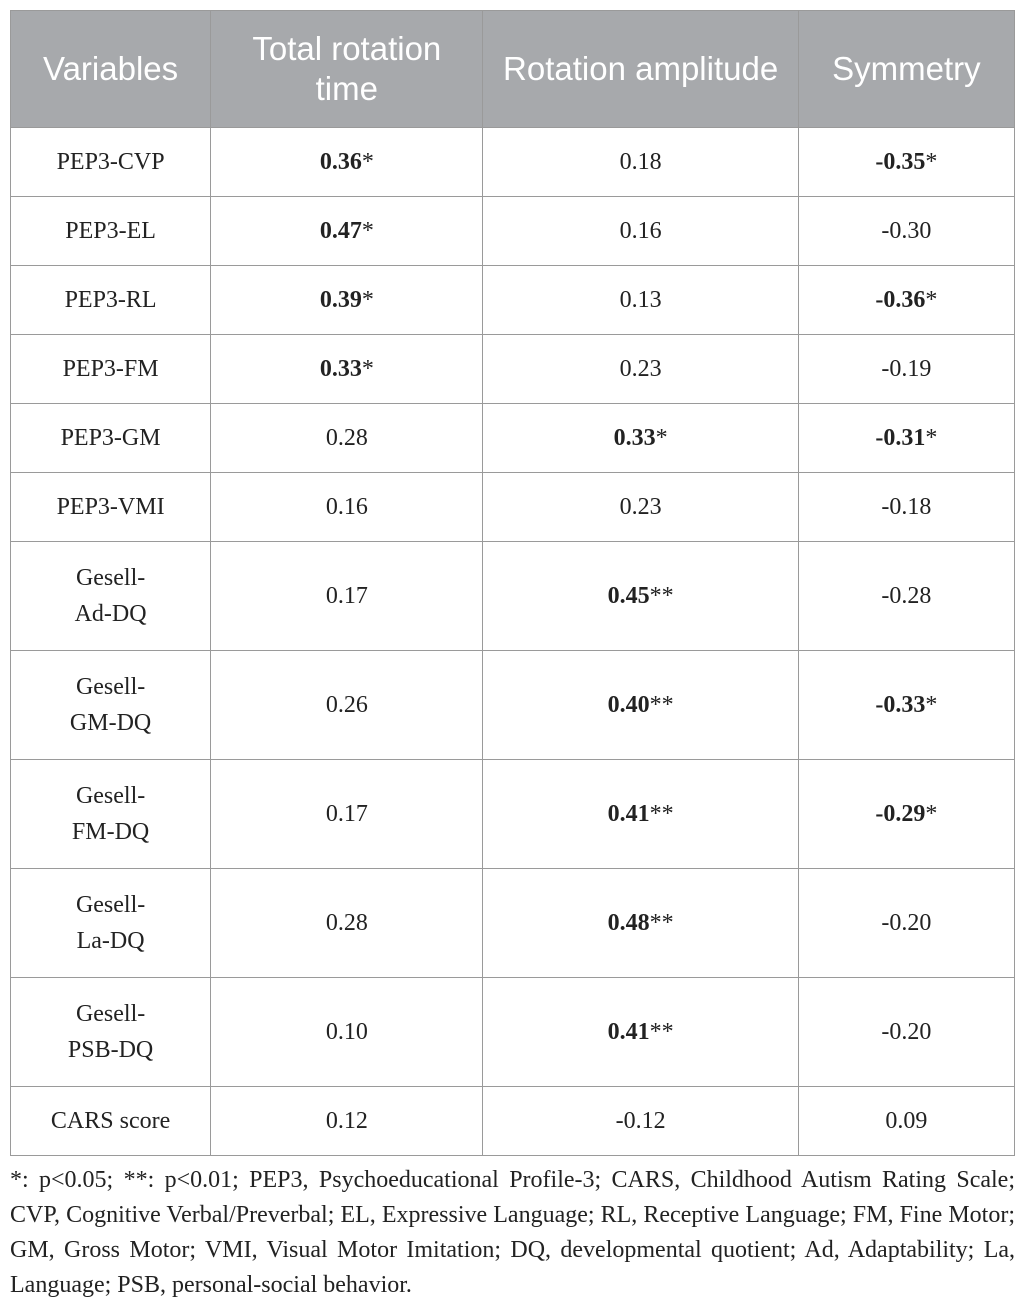 The width and height of the screenshot is (1026, 1314). I want to click on header-rotation-amplitude: Rotation amplitude, so click(640, 69).